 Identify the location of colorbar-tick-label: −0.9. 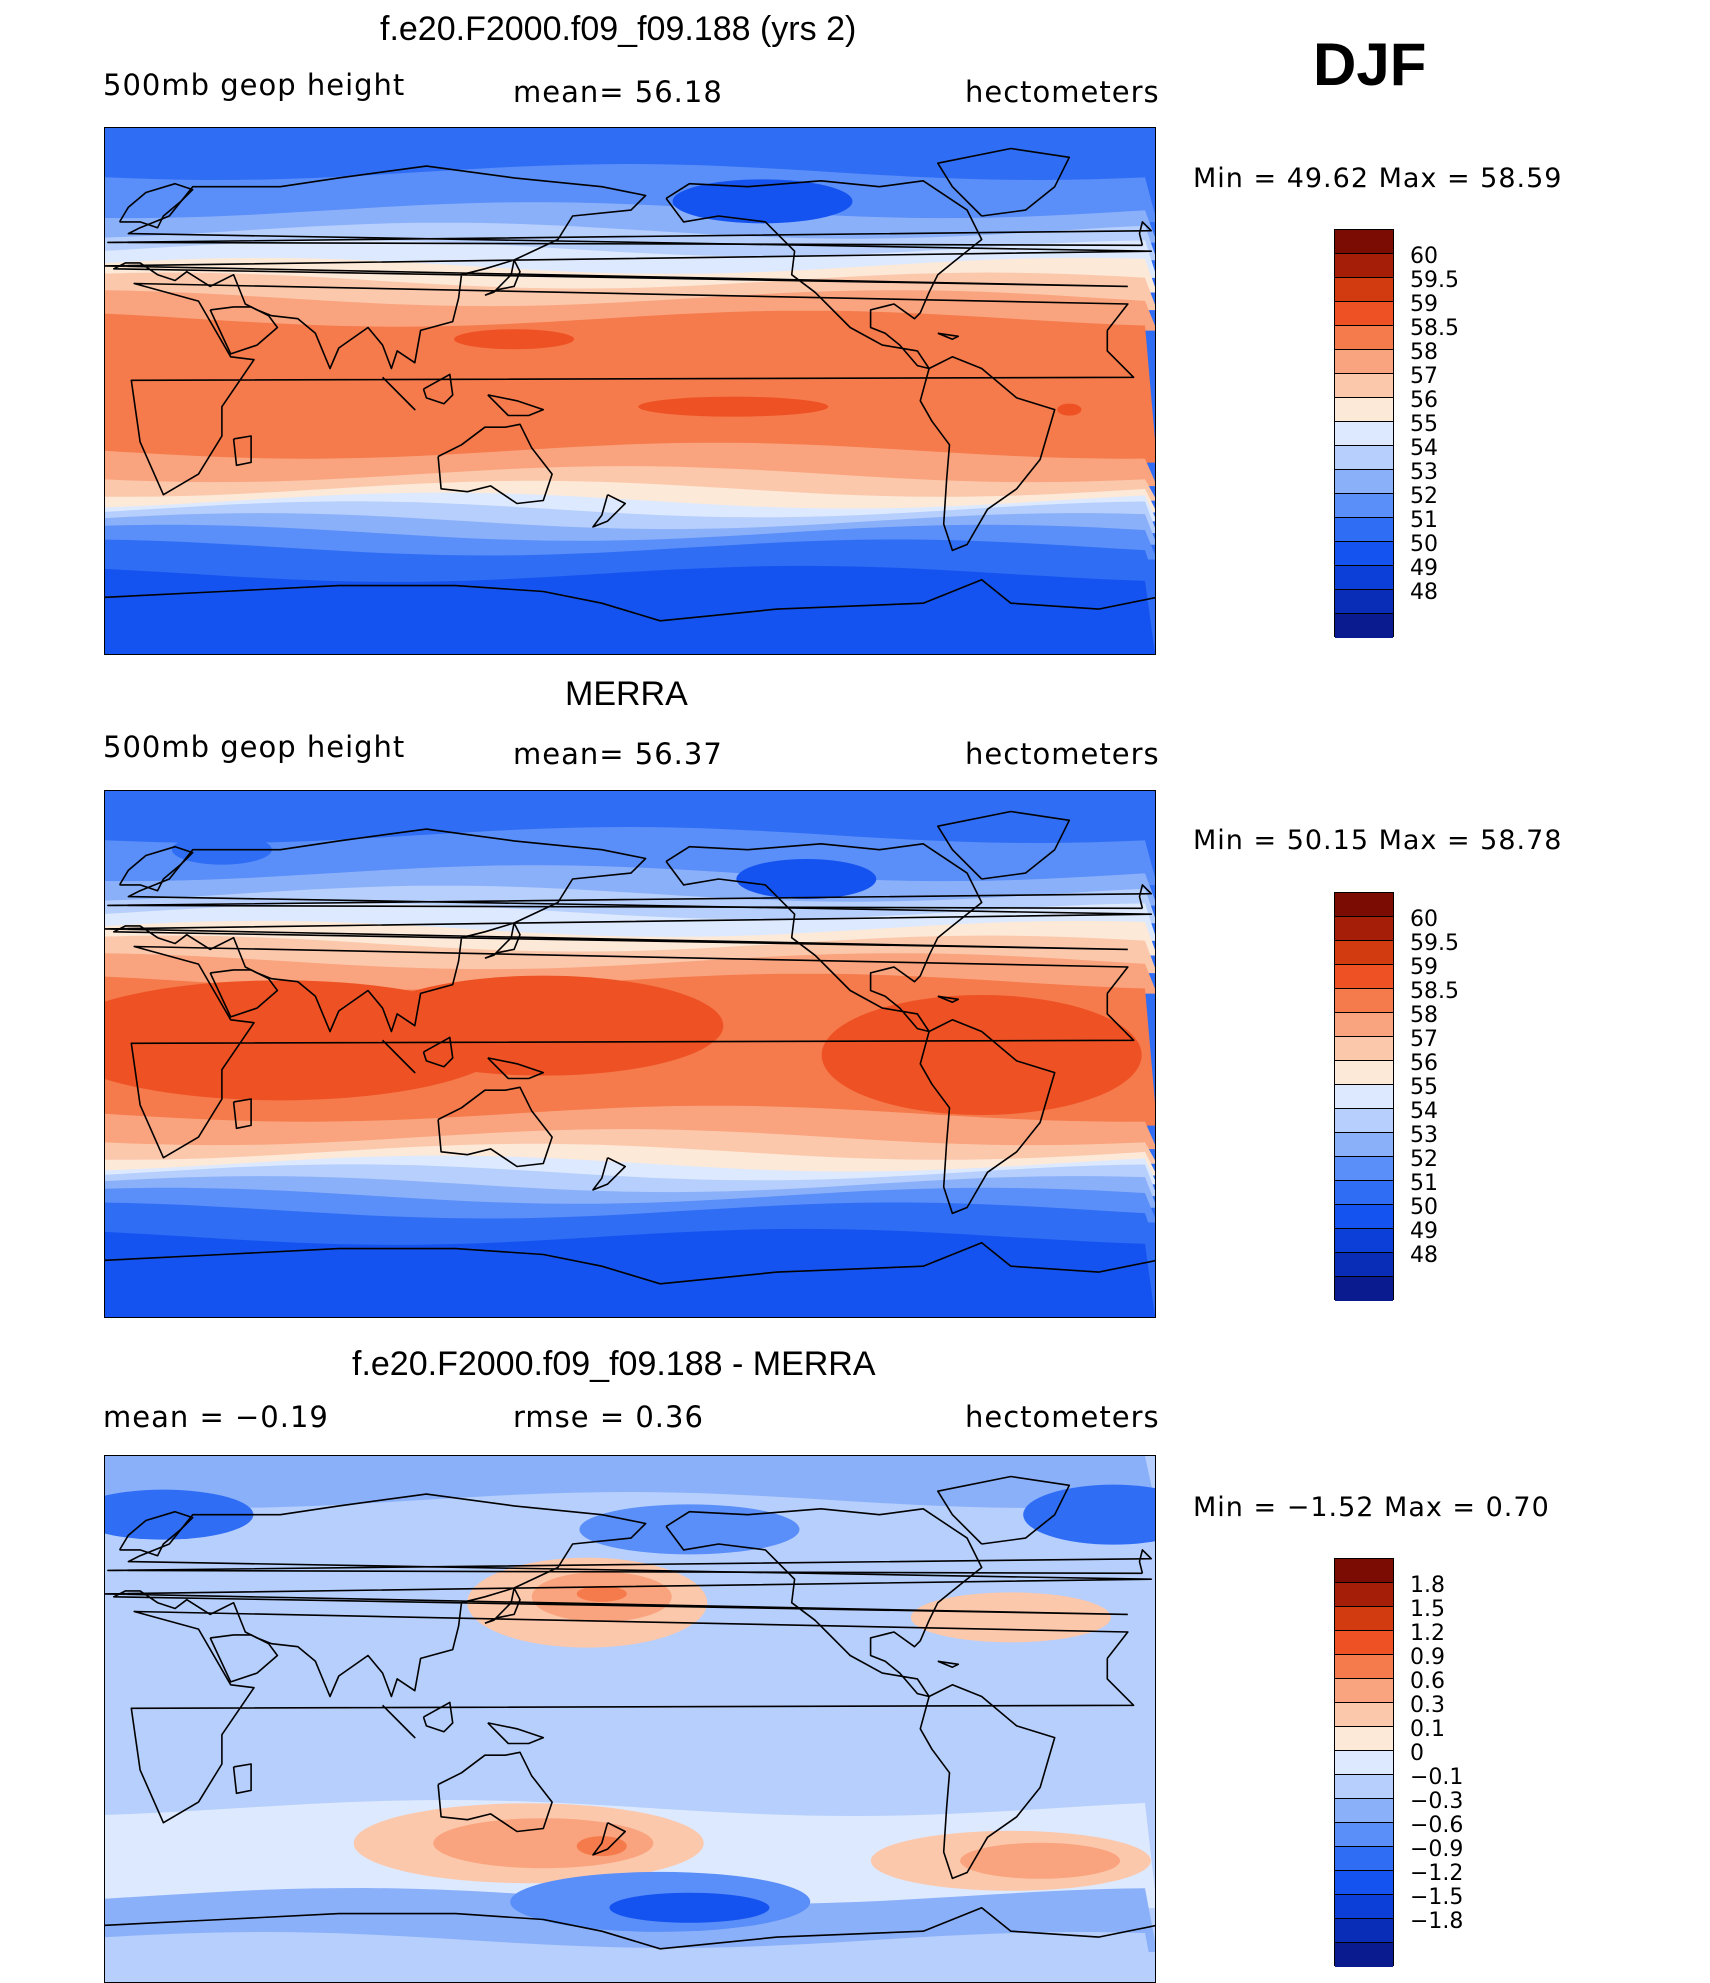
(1437, 1849).